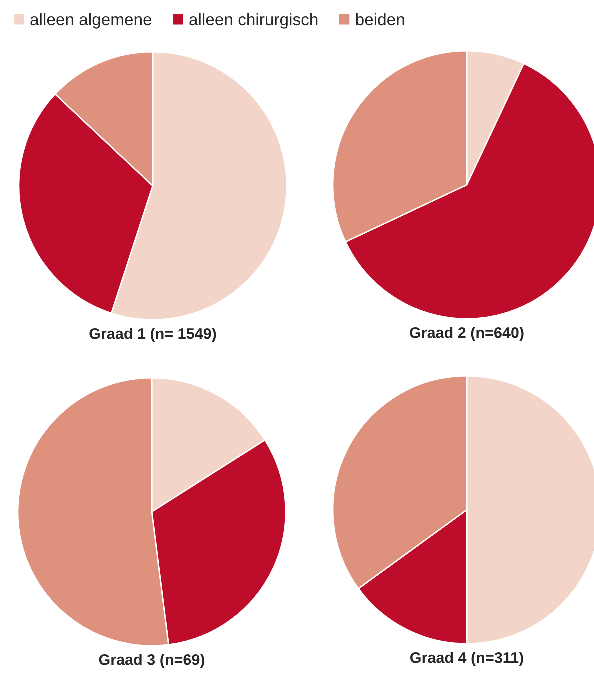 Image resolution: width=594 pixels, height=682 pixels. Describe the element at coordinates (153, 335) in the screenshot. I see `text: Graad 1 (n= 1549)` at that location.